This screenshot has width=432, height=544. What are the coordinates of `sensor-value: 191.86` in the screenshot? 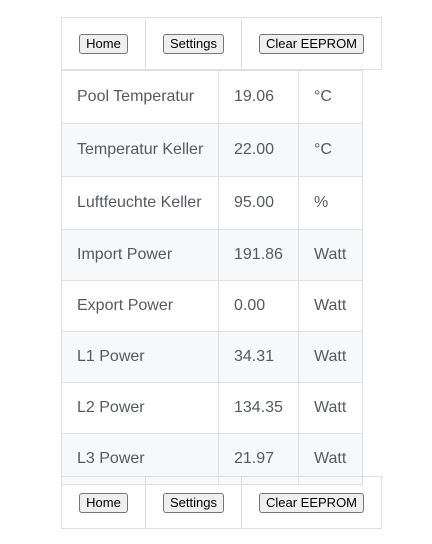 It's located at (258, 255).